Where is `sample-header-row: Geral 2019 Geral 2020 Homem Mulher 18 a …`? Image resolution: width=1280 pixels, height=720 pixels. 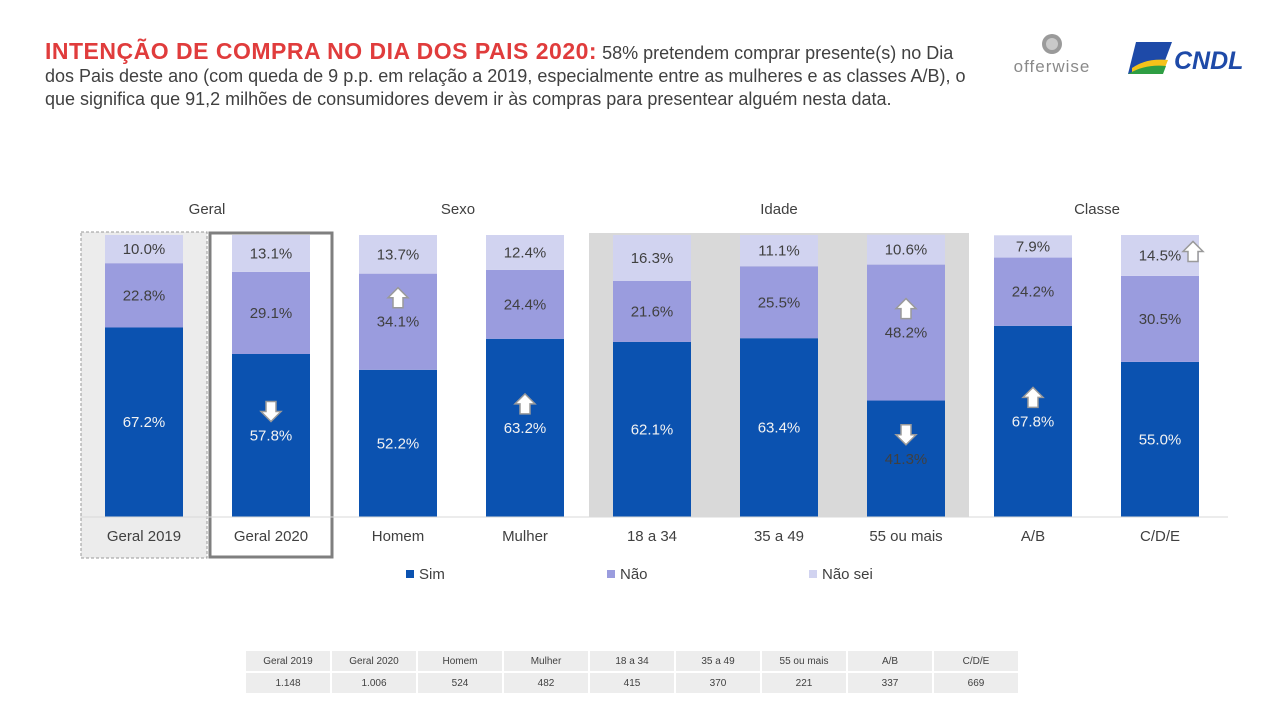
sample-header-row: Geral 2019 Geral 2020 Homem Mulher 18 a … is located at coordinates (632, 661).